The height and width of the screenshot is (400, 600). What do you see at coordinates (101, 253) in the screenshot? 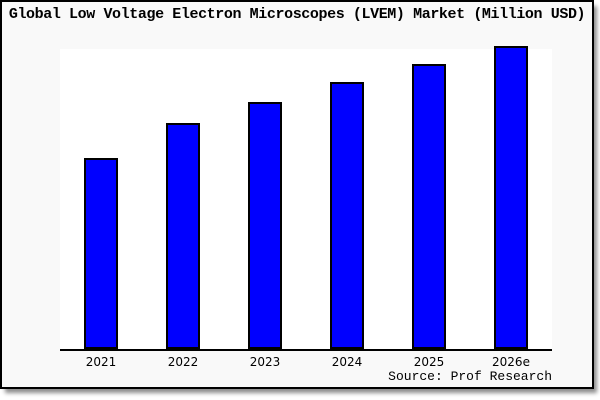
I see `bar-2021` at bounding box center [101, 253].